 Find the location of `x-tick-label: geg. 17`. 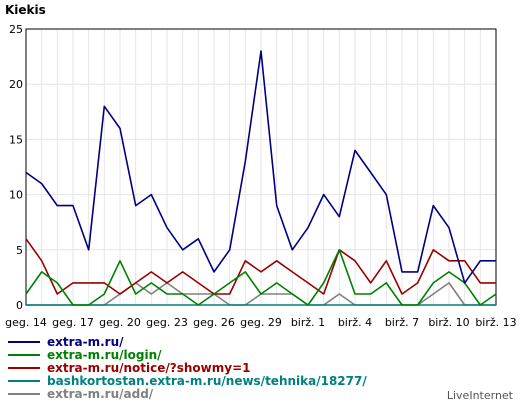

x-tick-label: geg. 17 is located at coordinates (73, 322).